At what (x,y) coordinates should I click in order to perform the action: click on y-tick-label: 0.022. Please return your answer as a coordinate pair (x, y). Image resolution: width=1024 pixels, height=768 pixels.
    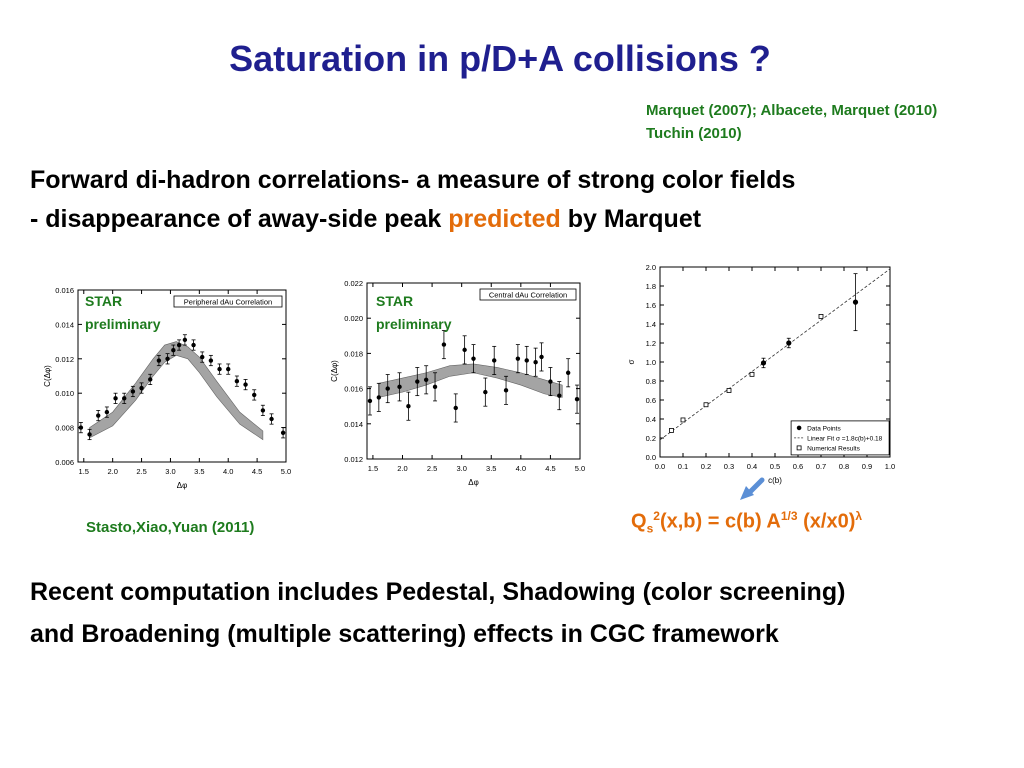
    Looking at the image, I should click on (353, 283).